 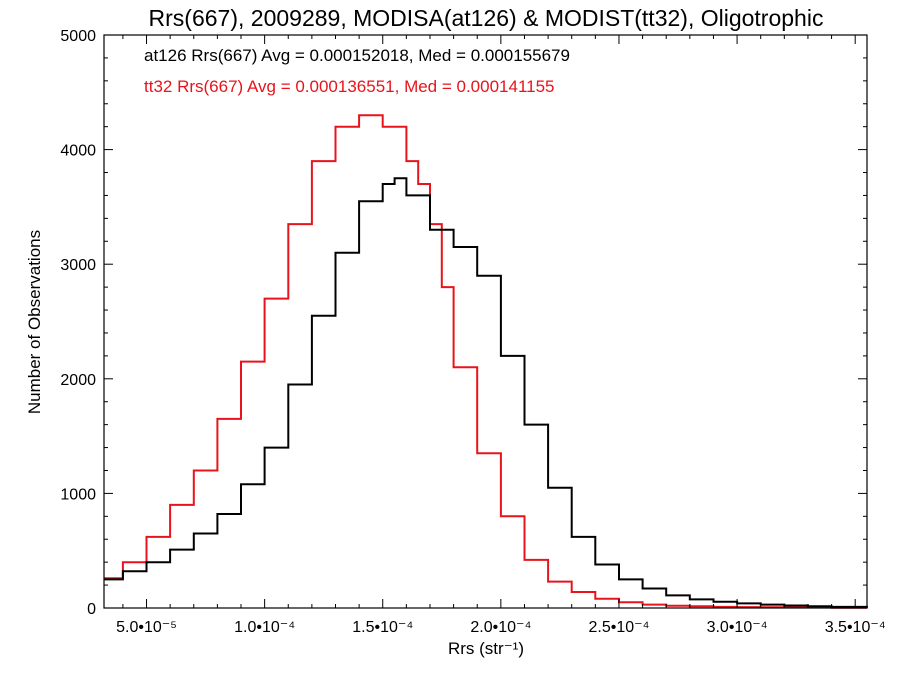 What do you see at coordinates (382, 627) in the screenshot?
I see `x-tick-label: 1.5•10⁻⁴` at bounding box center [382, 627].